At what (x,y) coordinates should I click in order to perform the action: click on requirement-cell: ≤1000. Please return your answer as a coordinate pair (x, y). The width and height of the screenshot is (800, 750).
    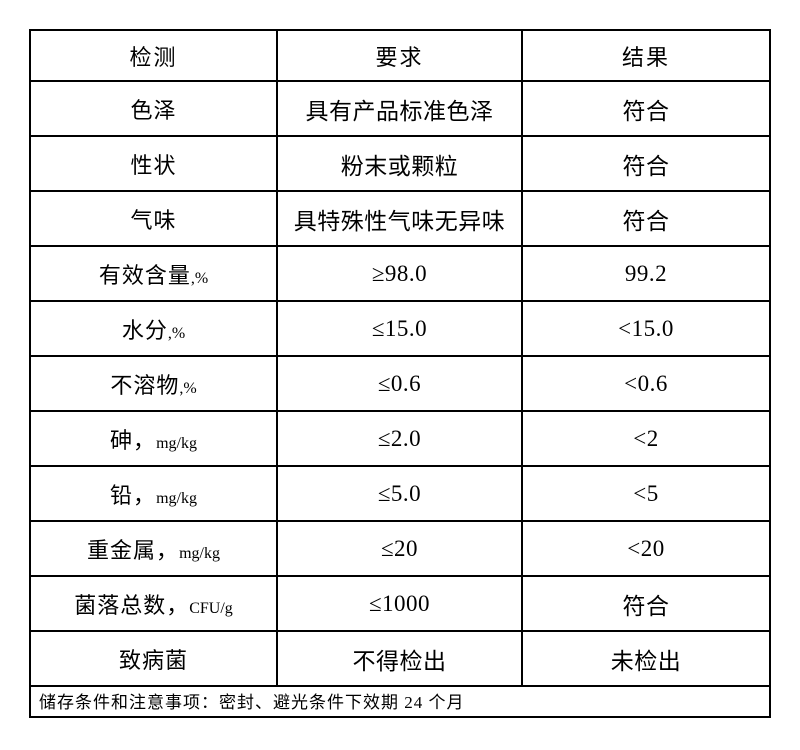
    Looking at the image, I should click on (399, 603).